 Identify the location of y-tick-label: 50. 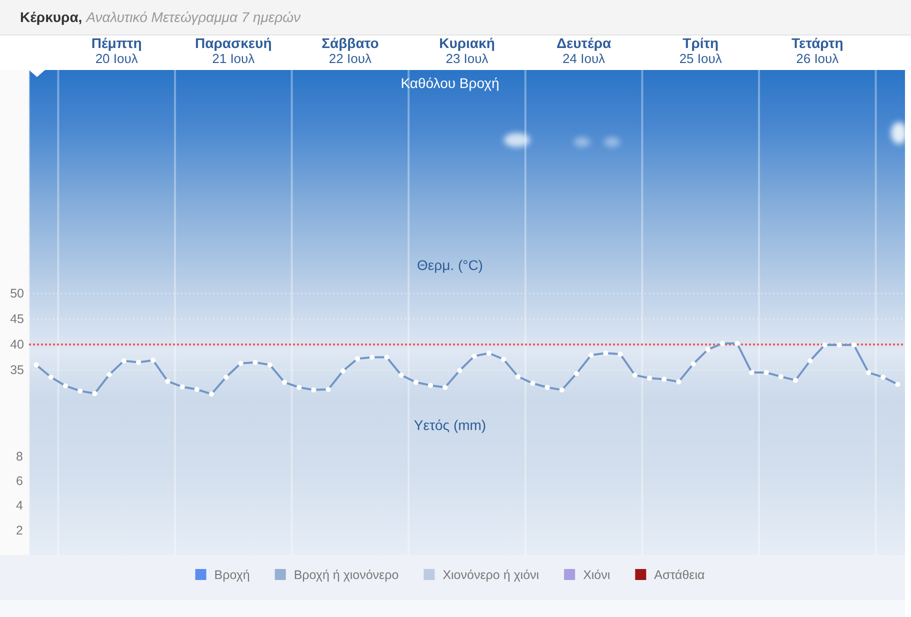
(17, 293).